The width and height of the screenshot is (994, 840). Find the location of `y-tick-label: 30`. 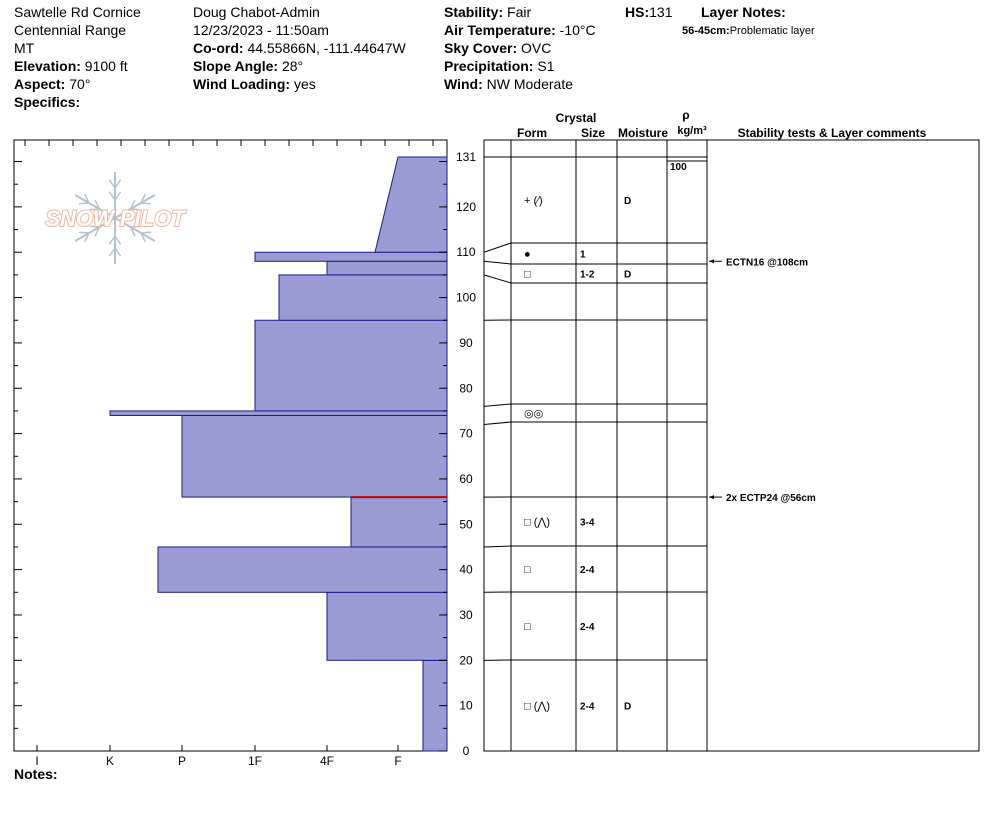

y-tick-label: 30 is located at coordinates (466, 615).